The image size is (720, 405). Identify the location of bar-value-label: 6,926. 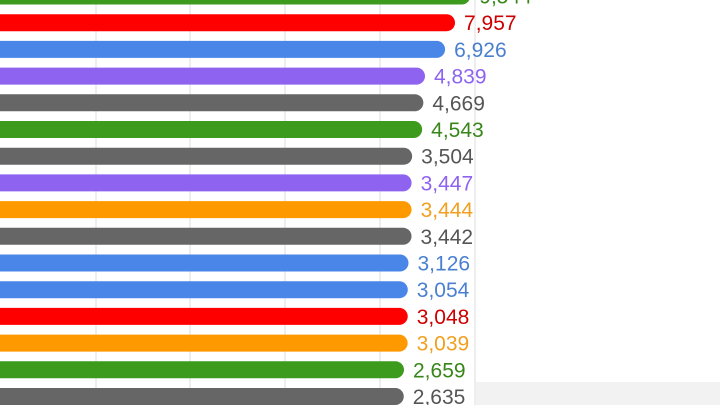
(480, 50).